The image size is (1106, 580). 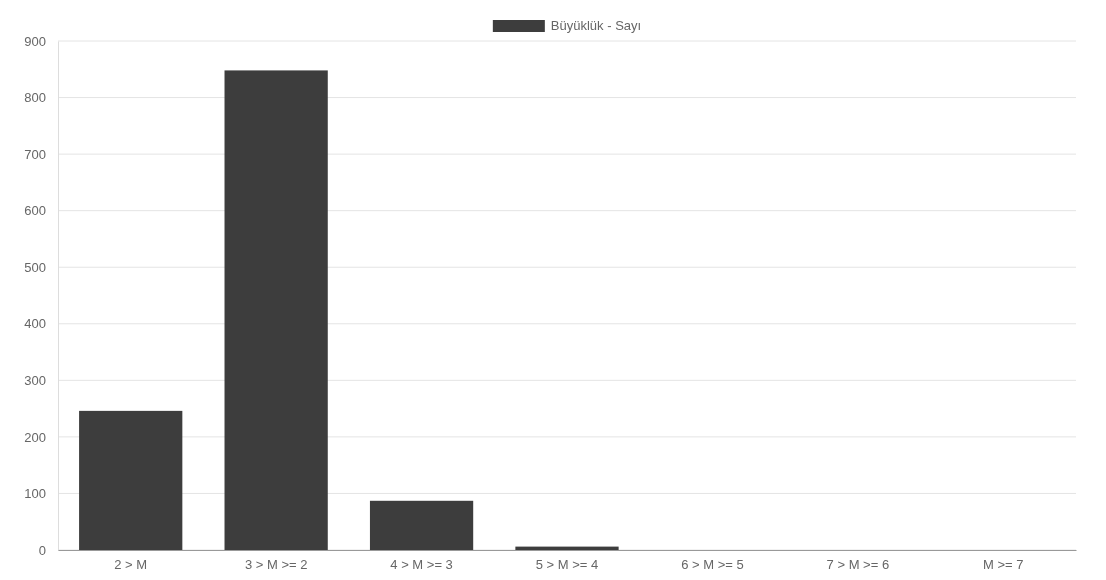 I want to click on y-tick-label: 600, so click(x=35, y=211).